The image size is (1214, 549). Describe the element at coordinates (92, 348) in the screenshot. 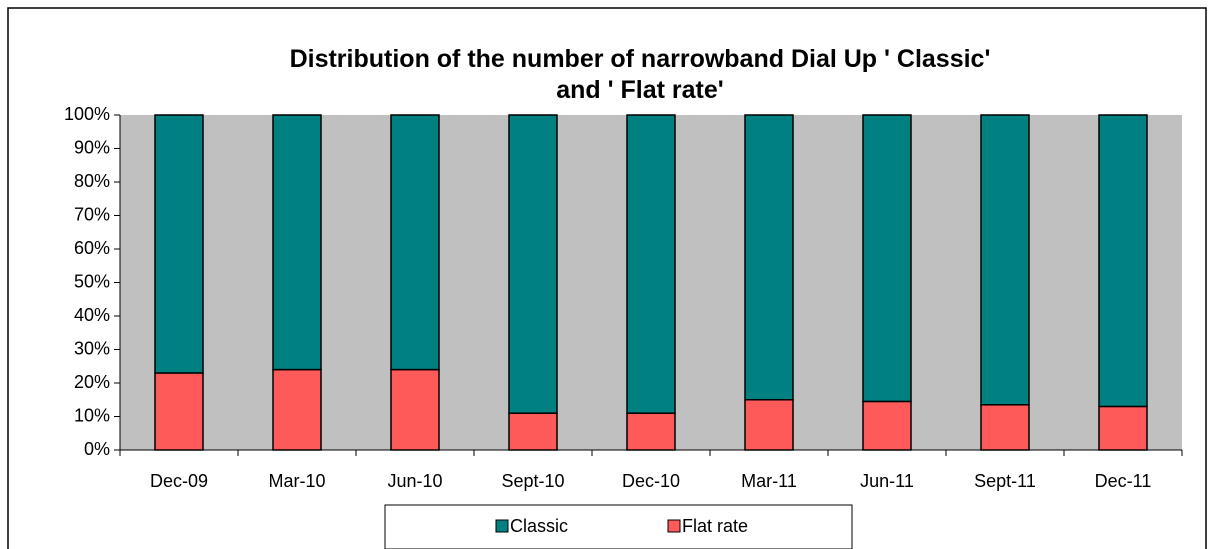

I see `y-tick-label: 30%` at that location.